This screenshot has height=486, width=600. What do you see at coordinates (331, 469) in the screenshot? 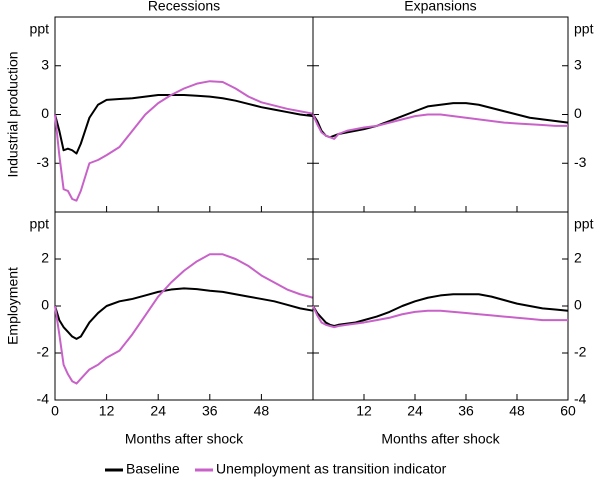
I see `legend-label: Unemployment as transition indicator` at bounding box center [331, 469].